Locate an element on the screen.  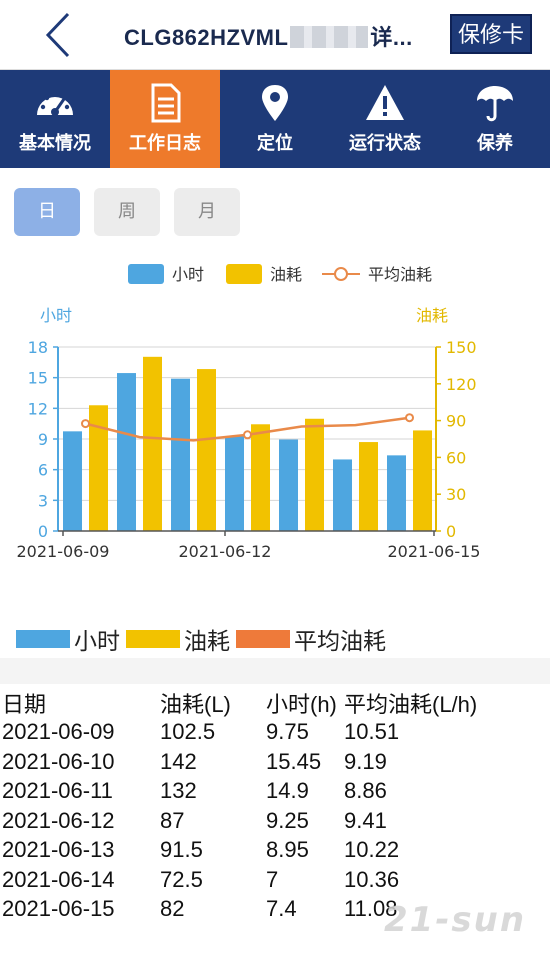
umbrella-icon is located at coordinates (495, 103).